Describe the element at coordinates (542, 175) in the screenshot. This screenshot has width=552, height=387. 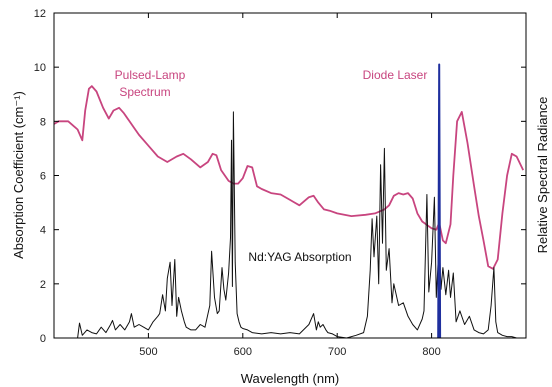
I see `y-axis-title-right: Relative Spectral Radiance` at that location.